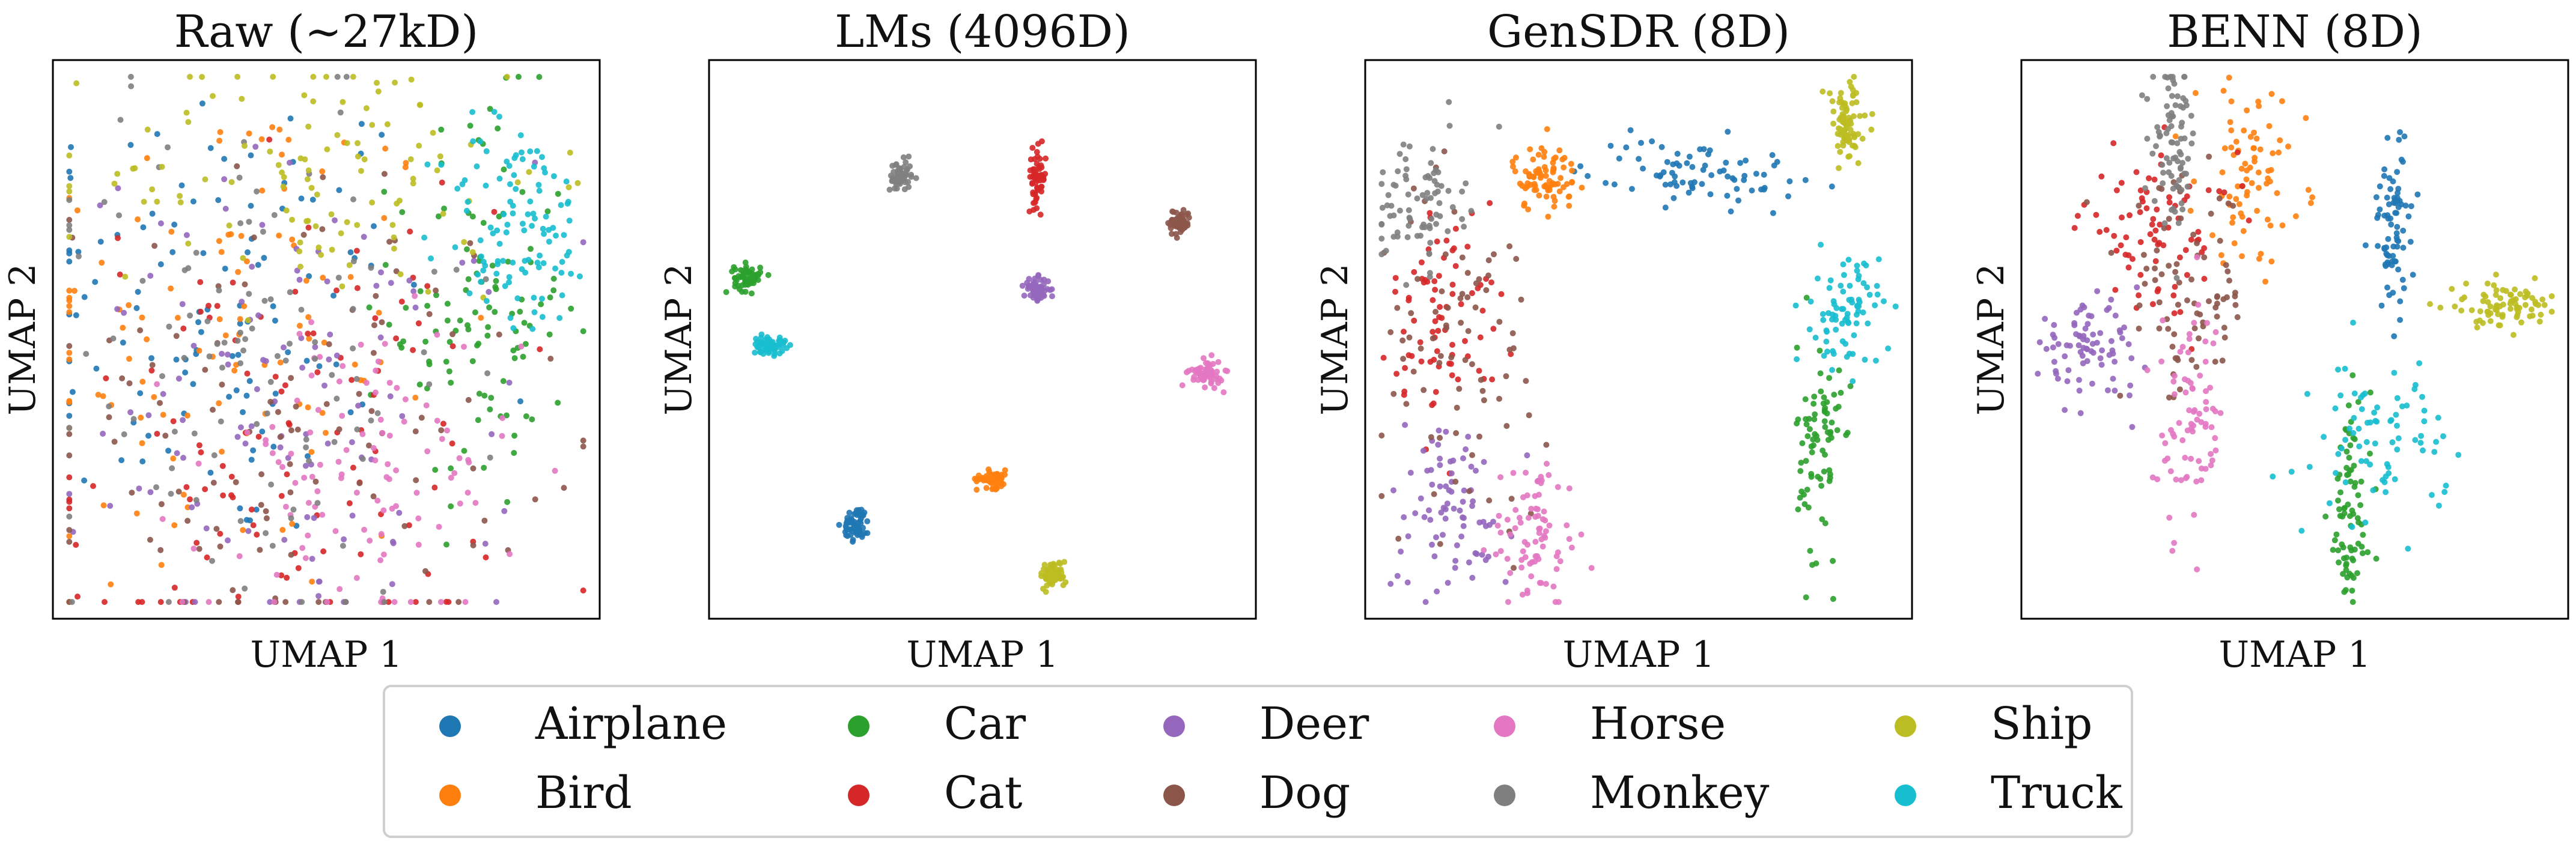  What do you see at coordinates (23, 340) in the screenshot?
I see `y-axis-label: UMAP 2` at bounding box center [23, 340].